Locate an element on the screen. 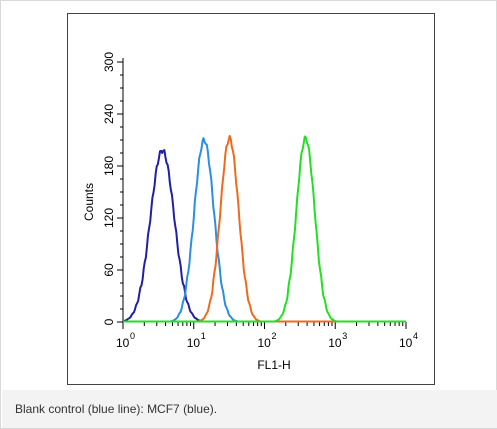 The image size is (497, 429). y-tick-label: 240 is located at coordinates (109, 114).